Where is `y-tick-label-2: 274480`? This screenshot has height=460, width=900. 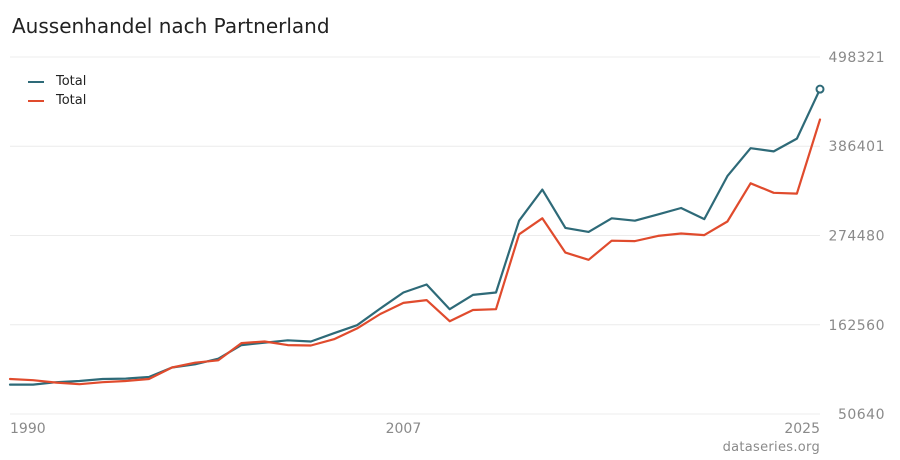 y-tick-label-2: 274480 is located at coordinates (857, 237).